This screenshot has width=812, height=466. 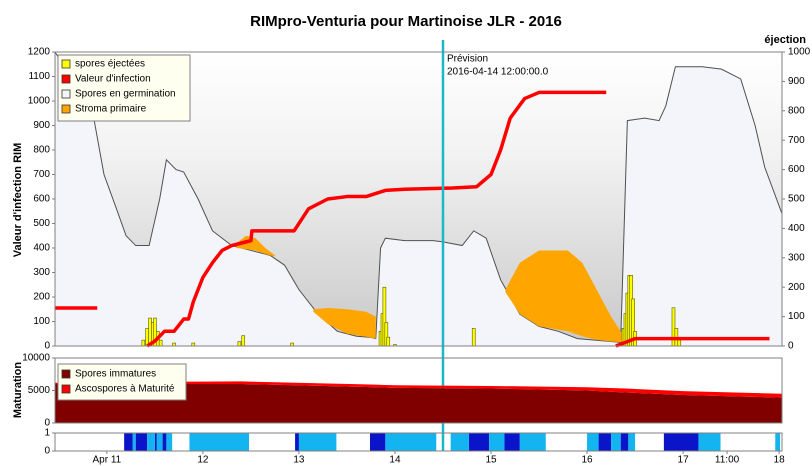 What do you see at coordinates (796, 140) in the screenshot?
I see `y2-tick-label: 700` at bounding box center [796, 140].